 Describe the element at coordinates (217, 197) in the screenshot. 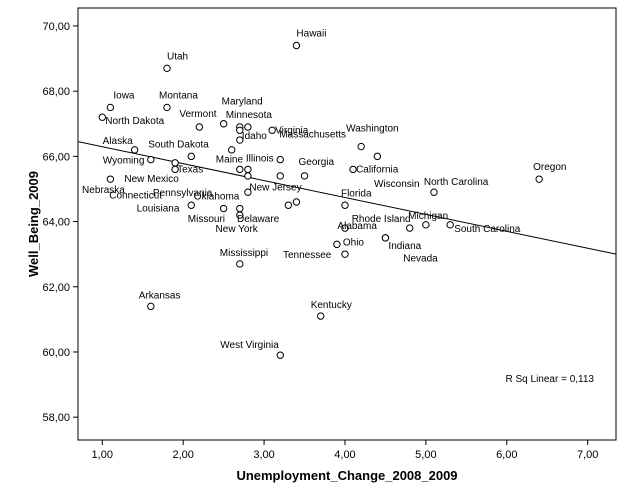

I see `point-label: Oklahoma` at that location.